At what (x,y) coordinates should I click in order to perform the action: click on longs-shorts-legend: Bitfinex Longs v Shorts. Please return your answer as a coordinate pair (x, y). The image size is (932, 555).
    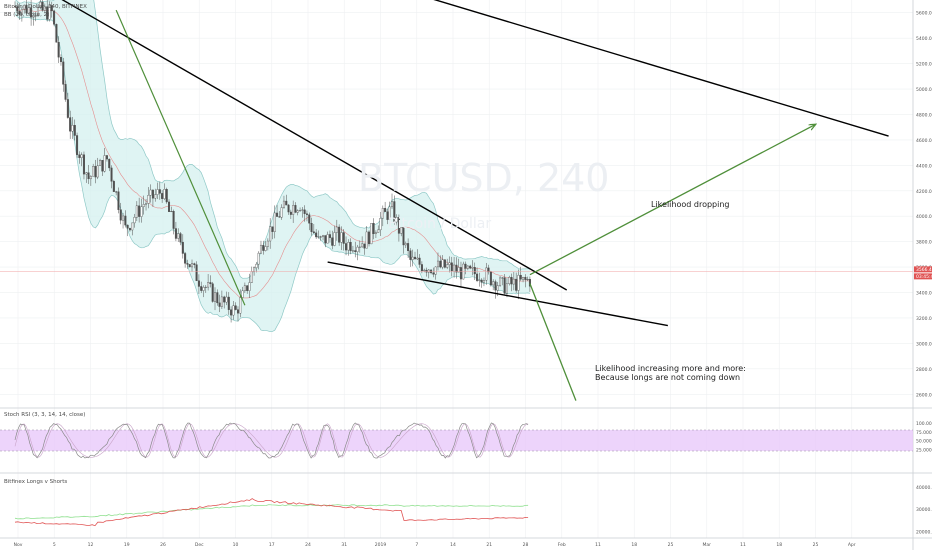
    Looking at the image, I should click on (36, 482).